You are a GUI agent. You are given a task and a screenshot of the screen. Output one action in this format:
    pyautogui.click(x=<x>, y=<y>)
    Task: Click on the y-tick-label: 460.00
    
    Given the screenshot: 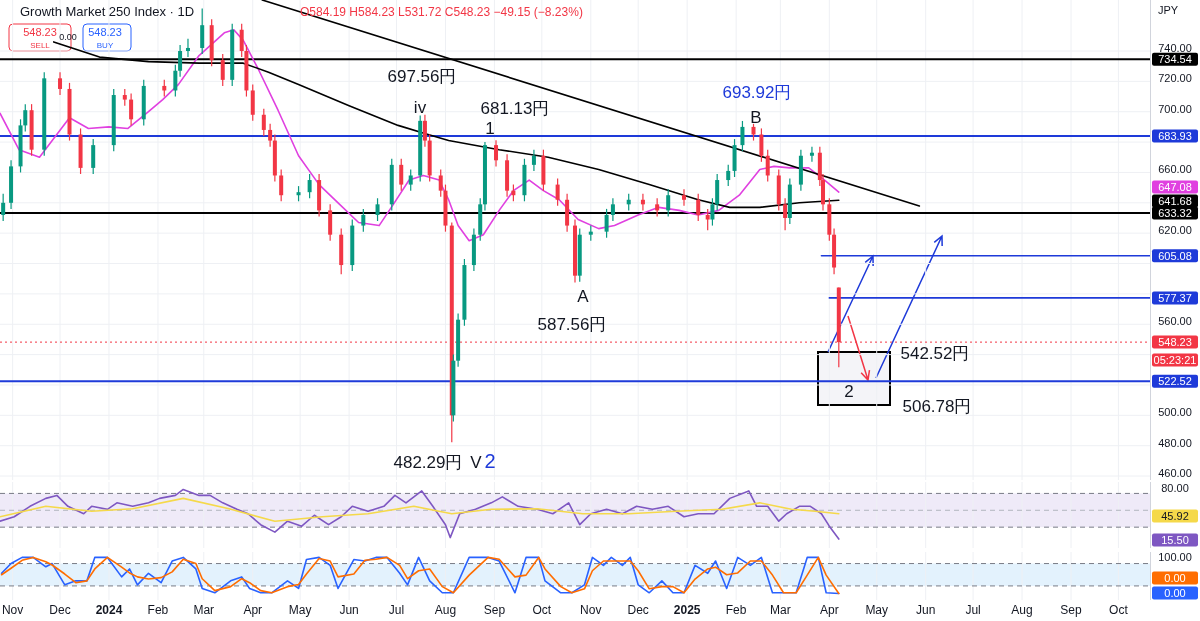 What is the action you would take?
    pyautogui.click(x=1175, y=473)
    